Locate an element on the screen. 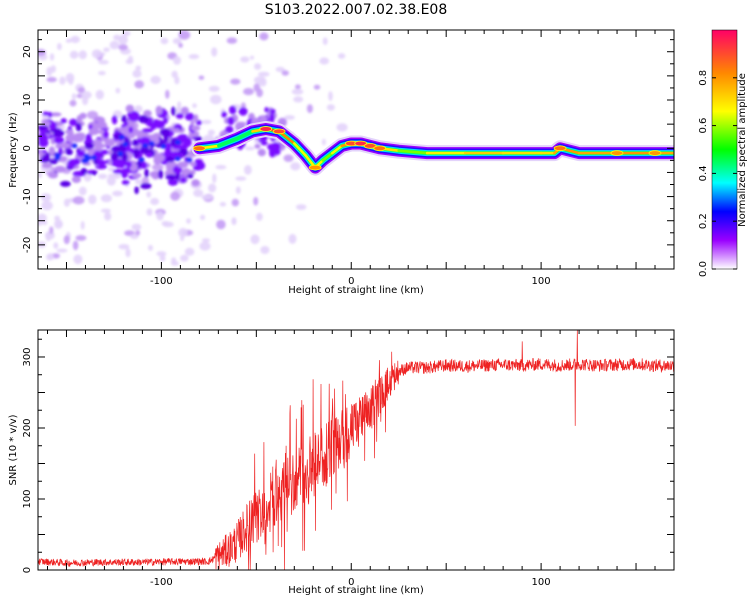  ridge-peak is located at coordinates (560, 148).